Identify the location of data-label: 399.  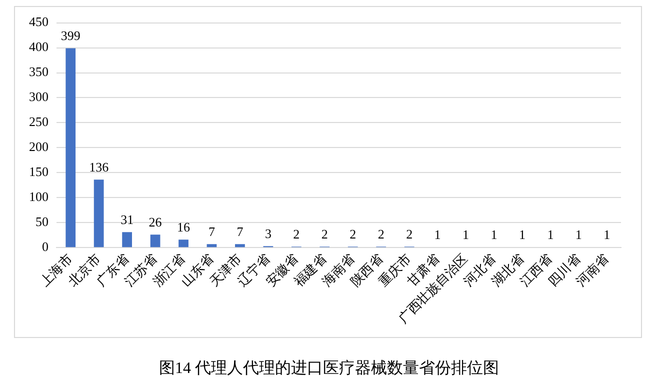
(70, 36).